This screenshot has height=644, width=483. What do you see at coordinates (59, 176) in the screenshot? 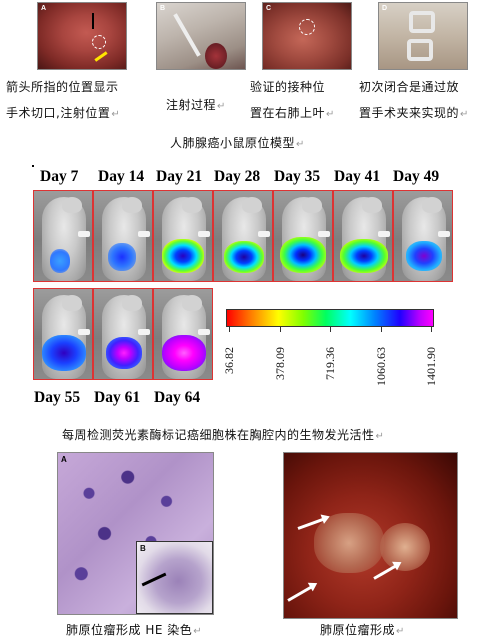
I see `day-label: Day 7` at bounding box center [59, 176].